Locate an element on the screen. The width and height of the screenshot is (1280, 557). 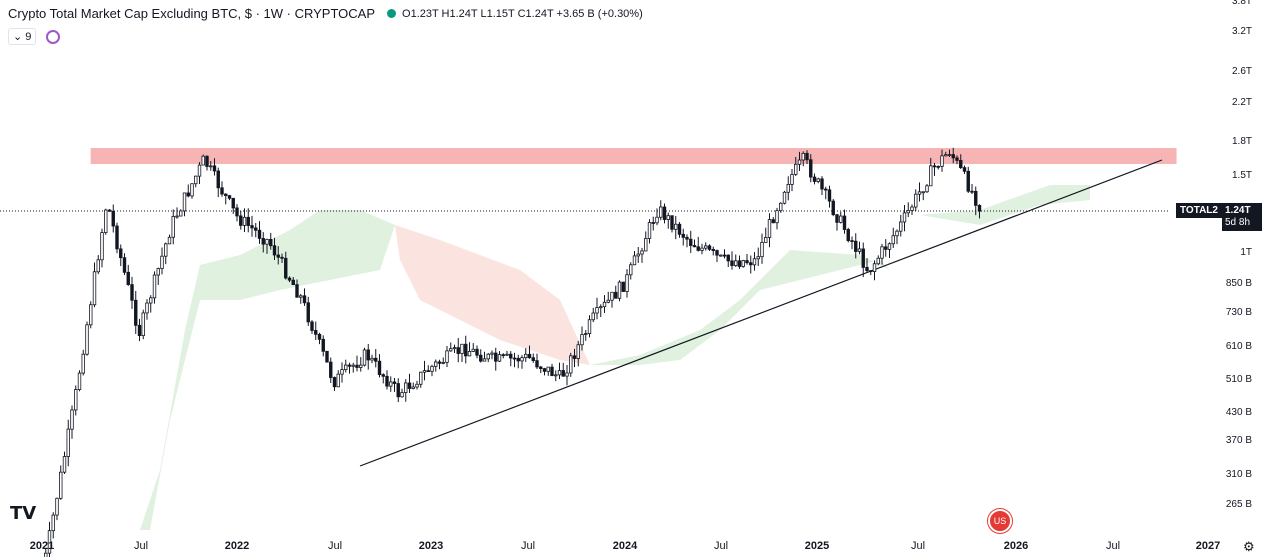
x-tick-label: 2026 is located at coordinates (1016, 546).